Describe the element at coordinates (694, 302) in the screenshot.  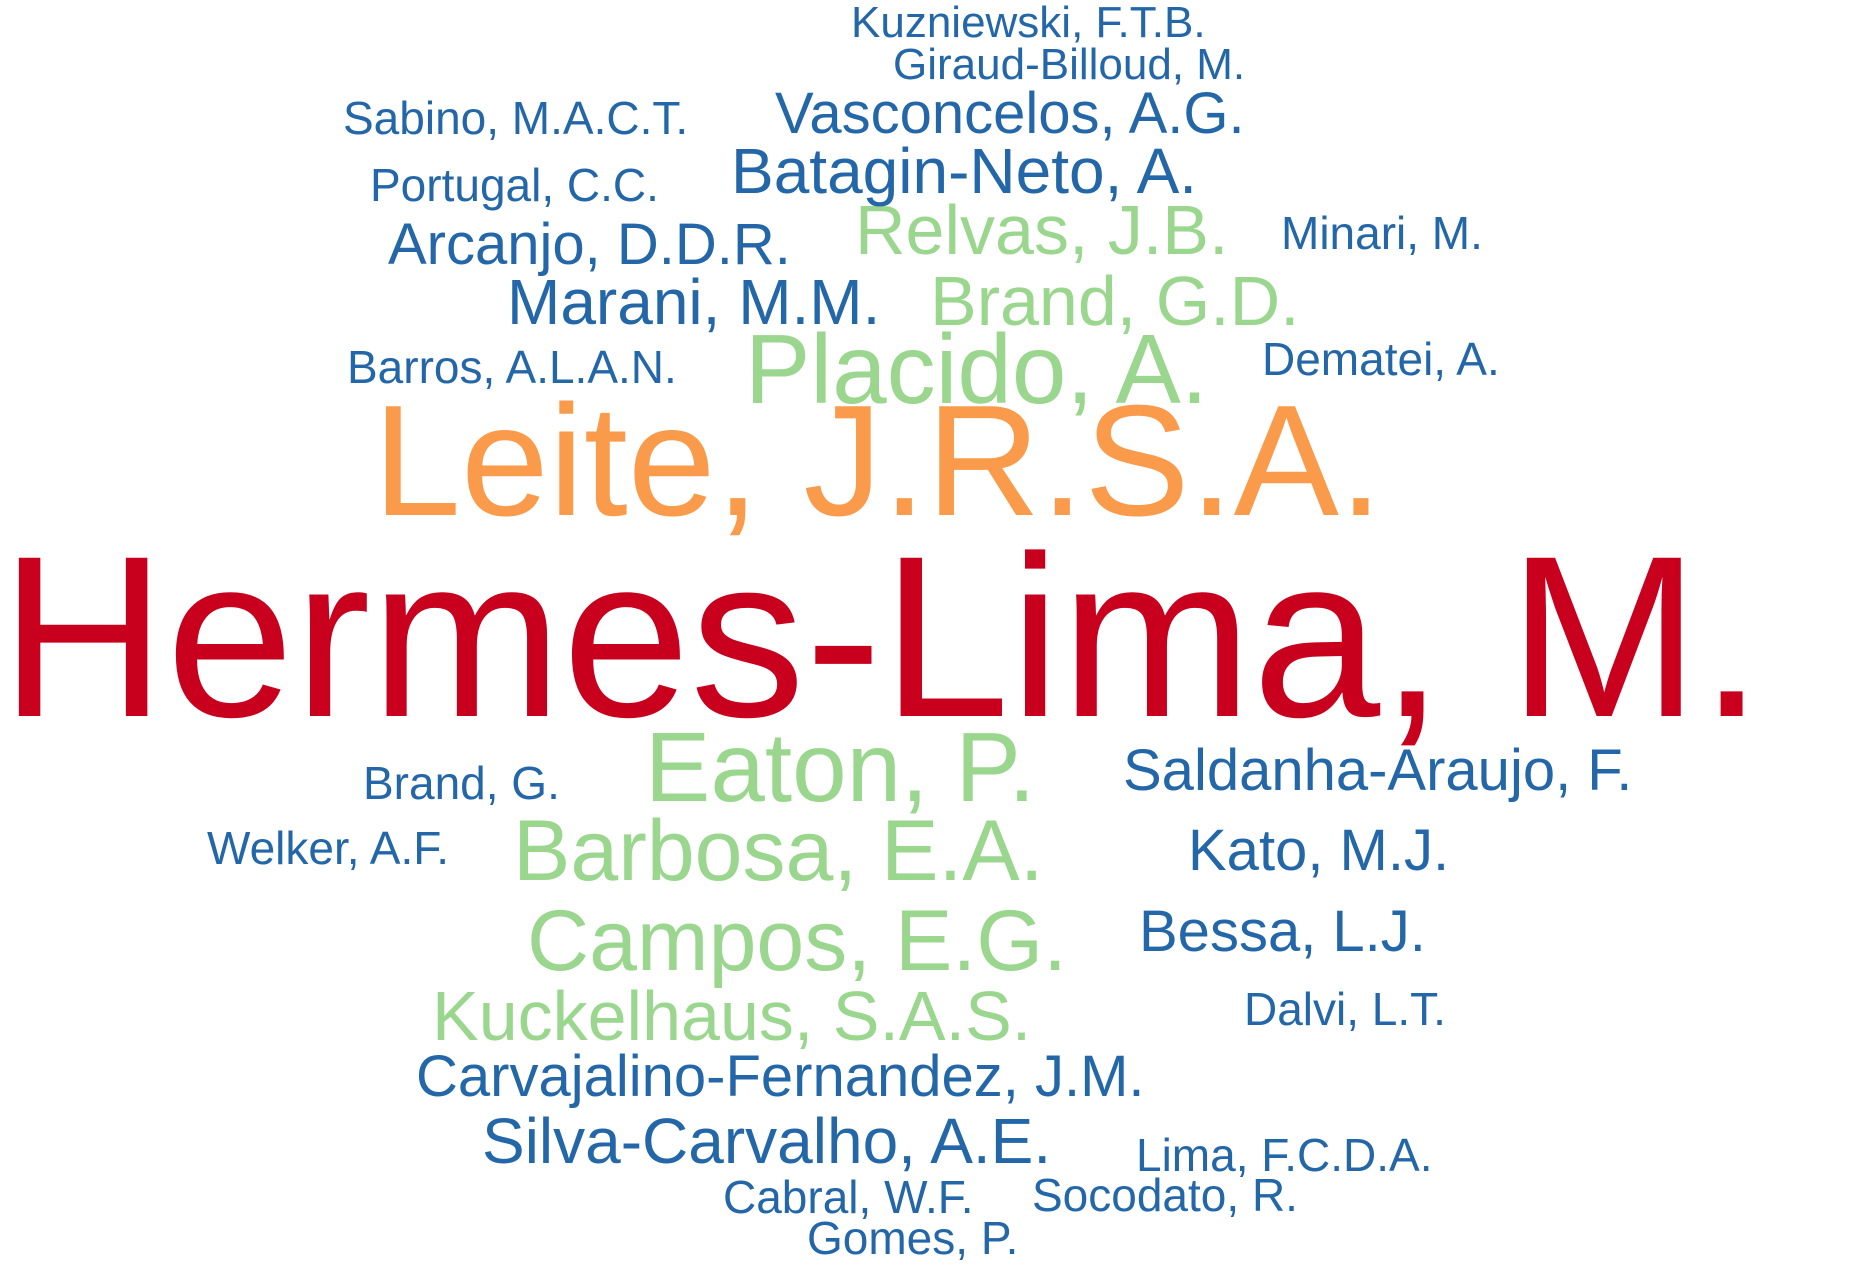
I see `word-marani: Marani, M.M.` at that location.